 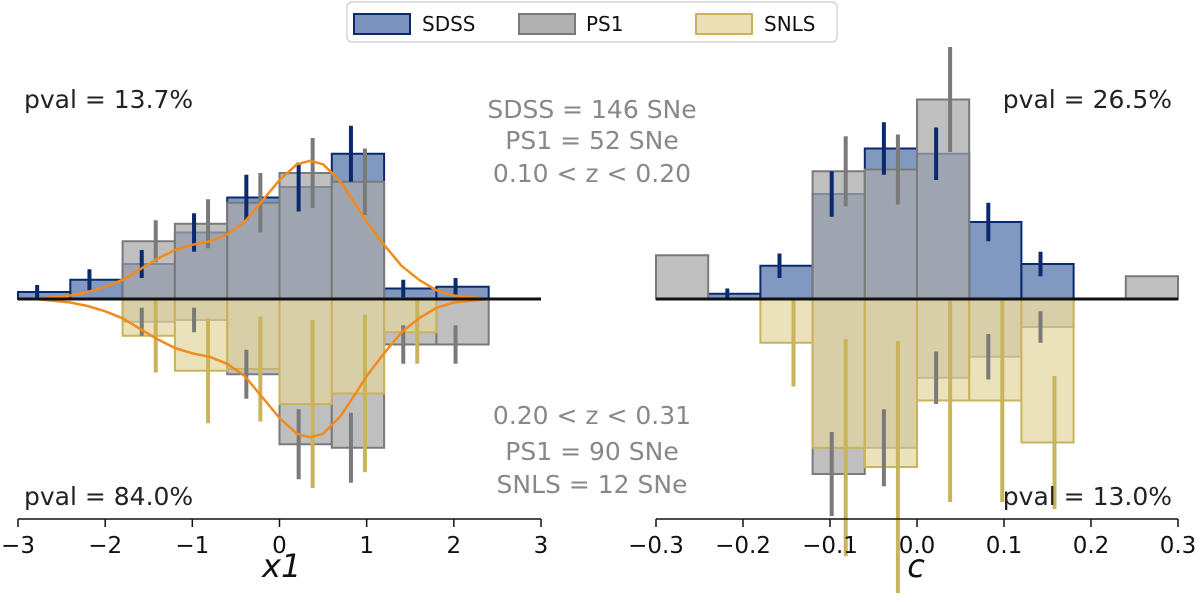 What do you see at coordinates (916, 566) in the screenshot?
I see `c-axis-label: c` at bounding box center [916, 566].